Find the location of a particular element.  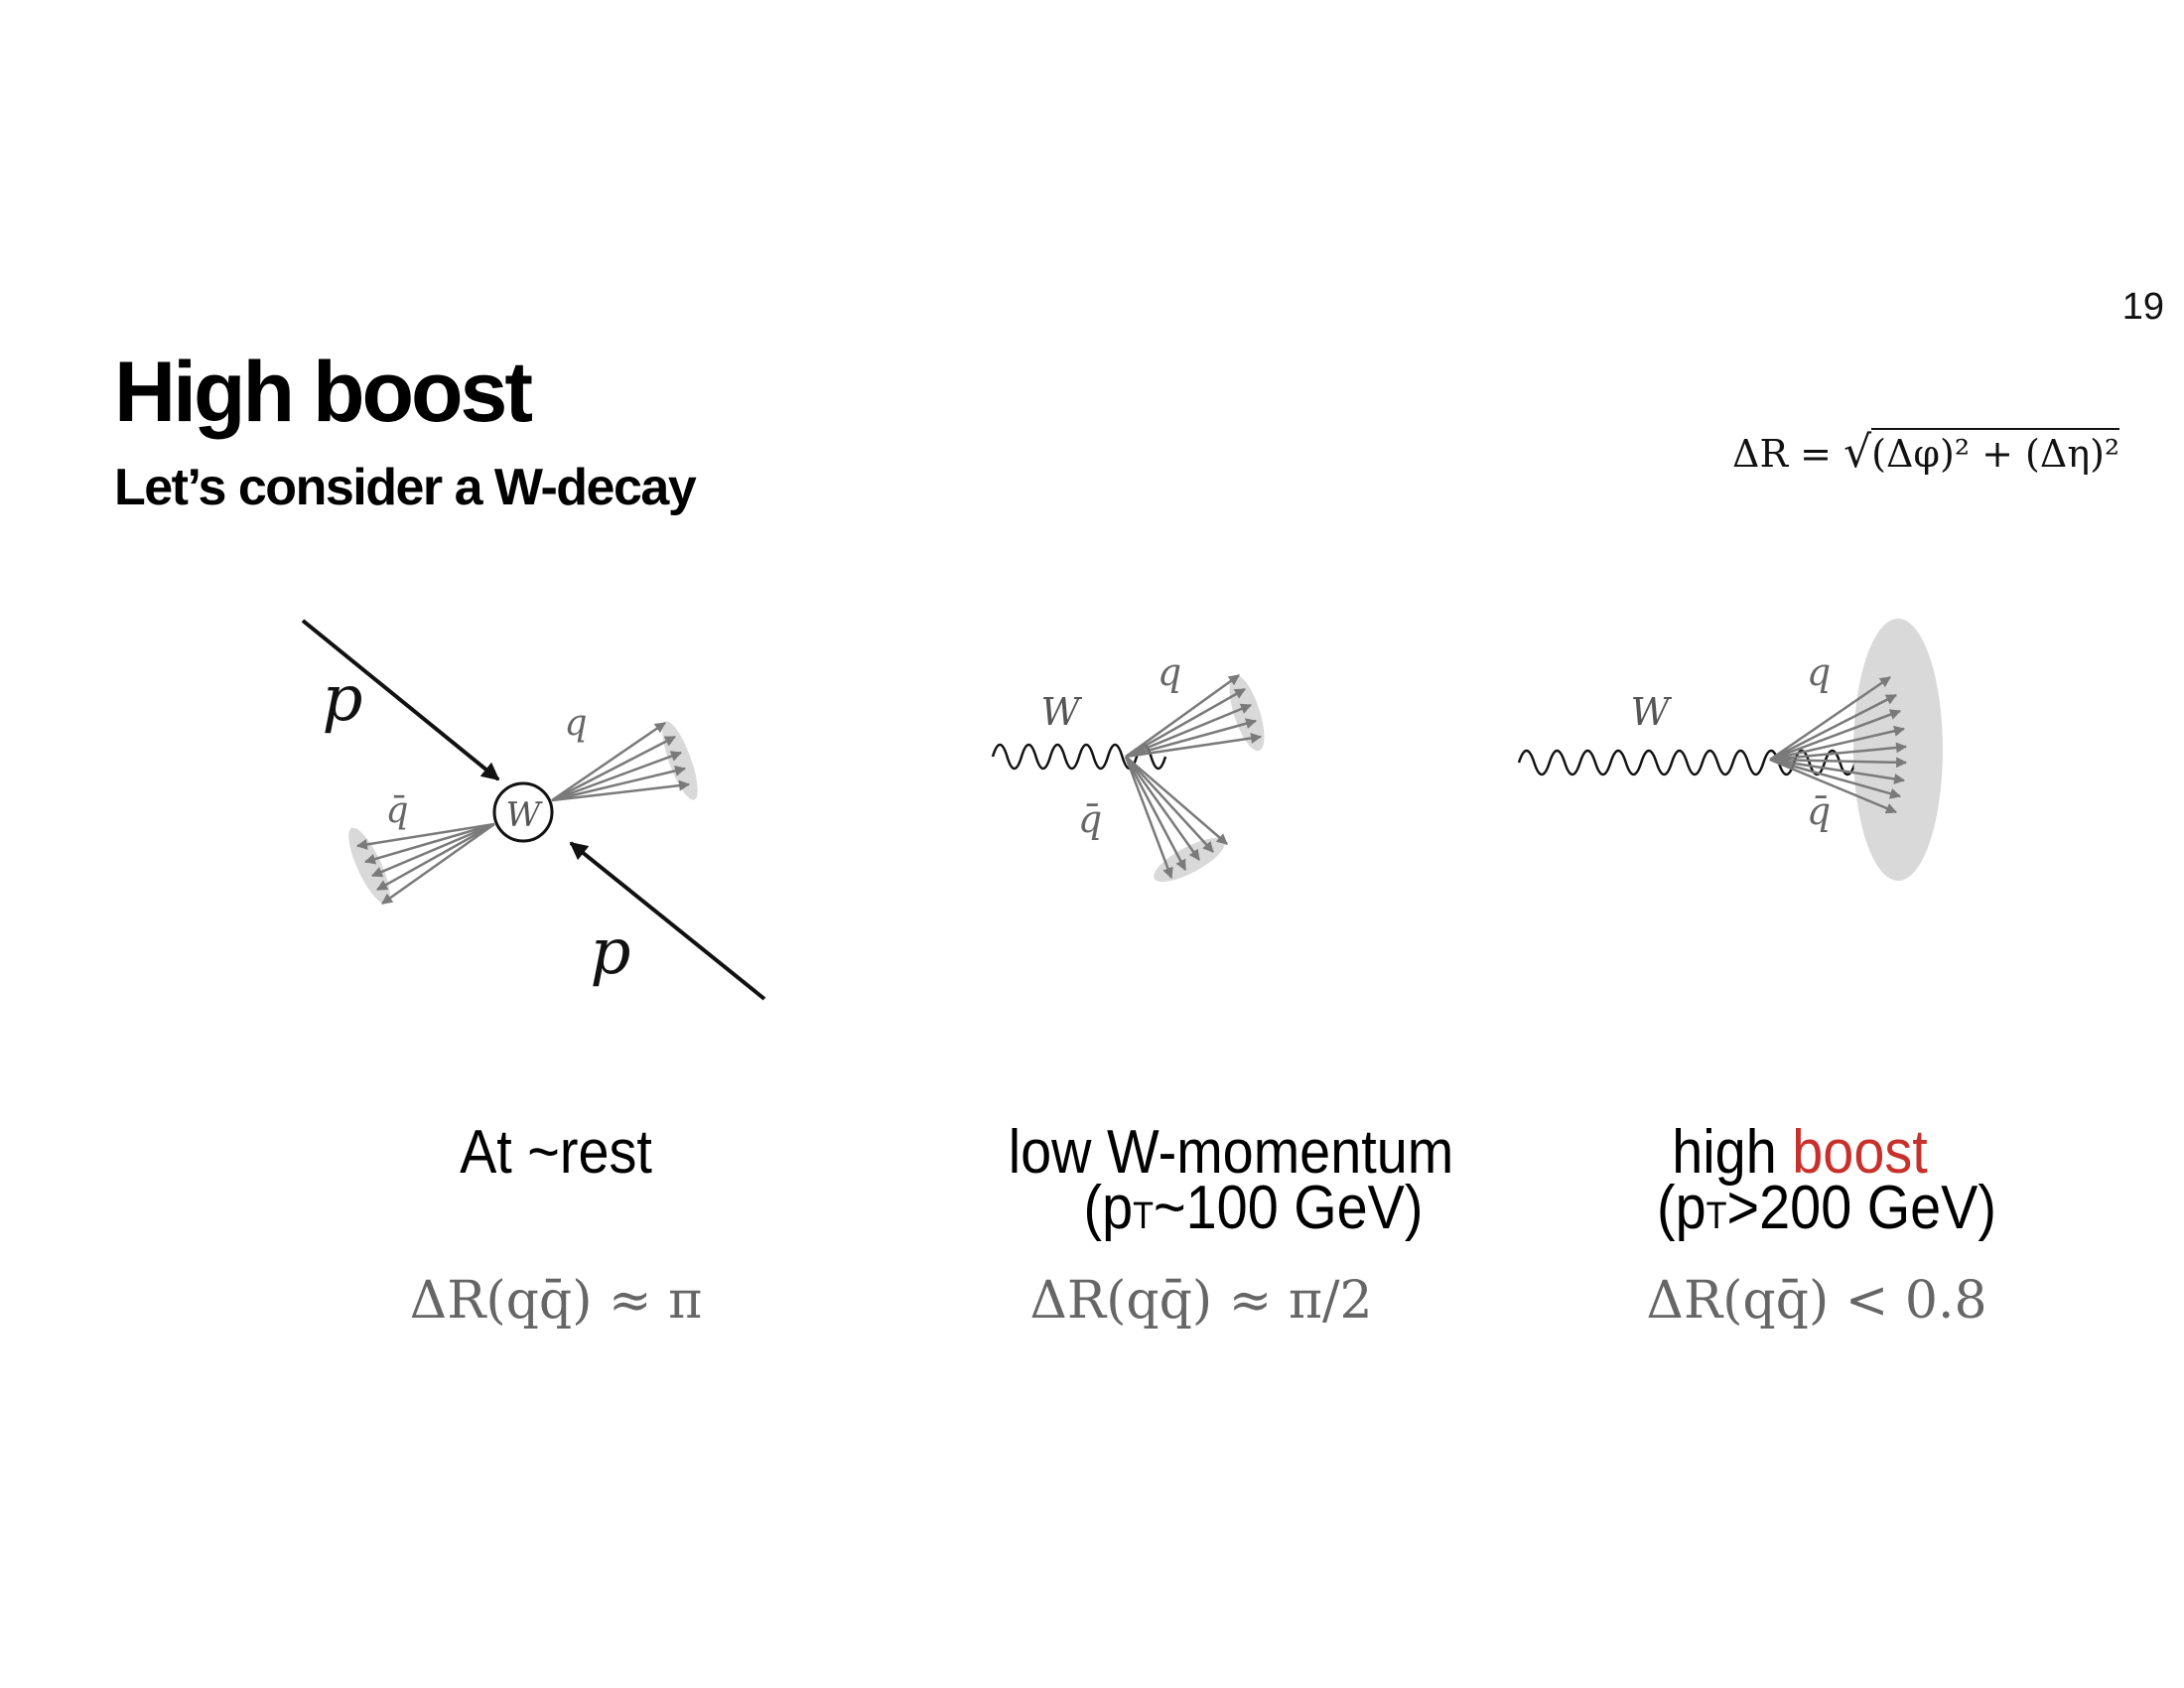

panel-high-boost-diagram: W q q̄ is located at coordinates (1730, 750).